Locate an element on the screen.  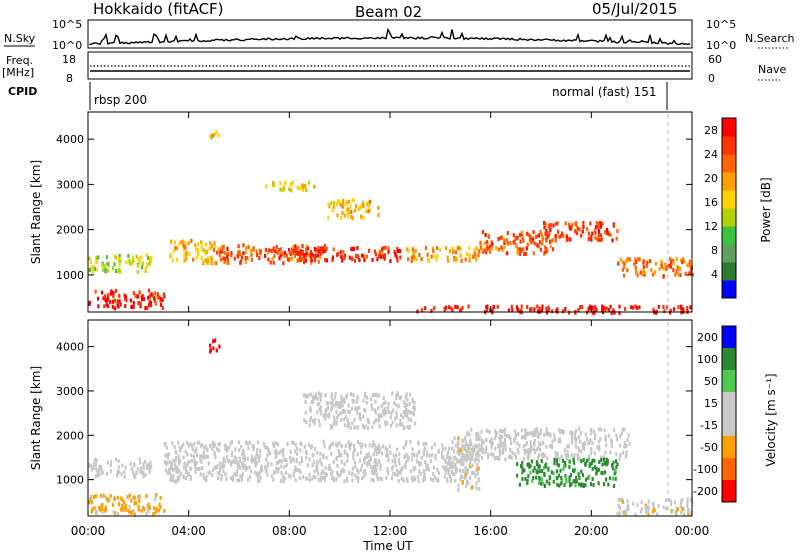
x-tick-label: 16:00 is located at coordinates (490, 531).